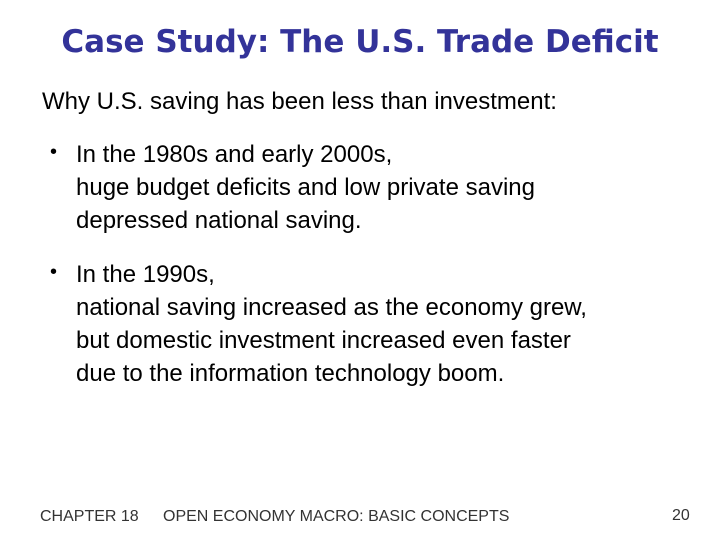  Describe the element at coordinates (234, 154) in the screenshot. I see `bullet-line: In the 1980s and early 2000s,` at that location.